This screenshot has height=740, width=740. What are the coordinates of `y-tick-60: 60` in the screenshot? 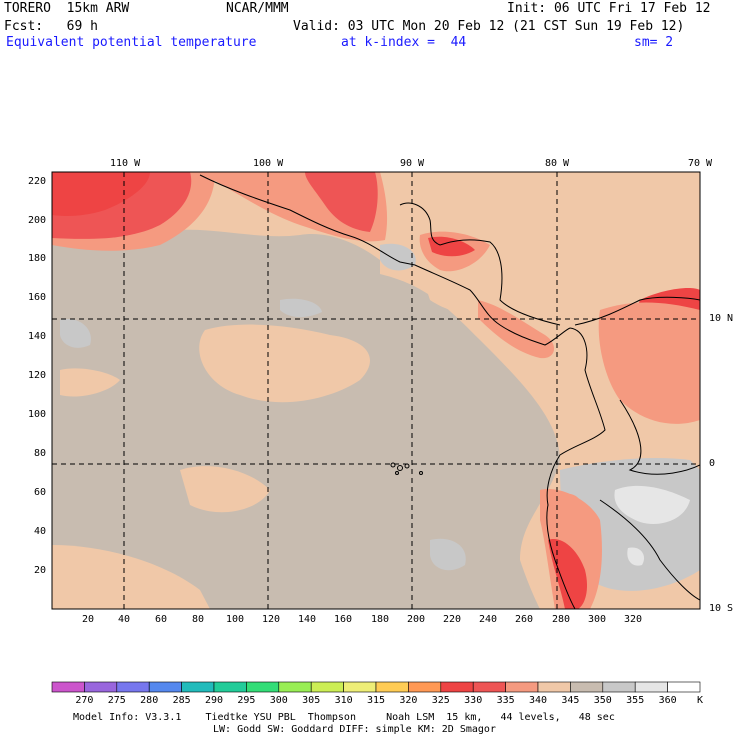 It's located at (39, 492).